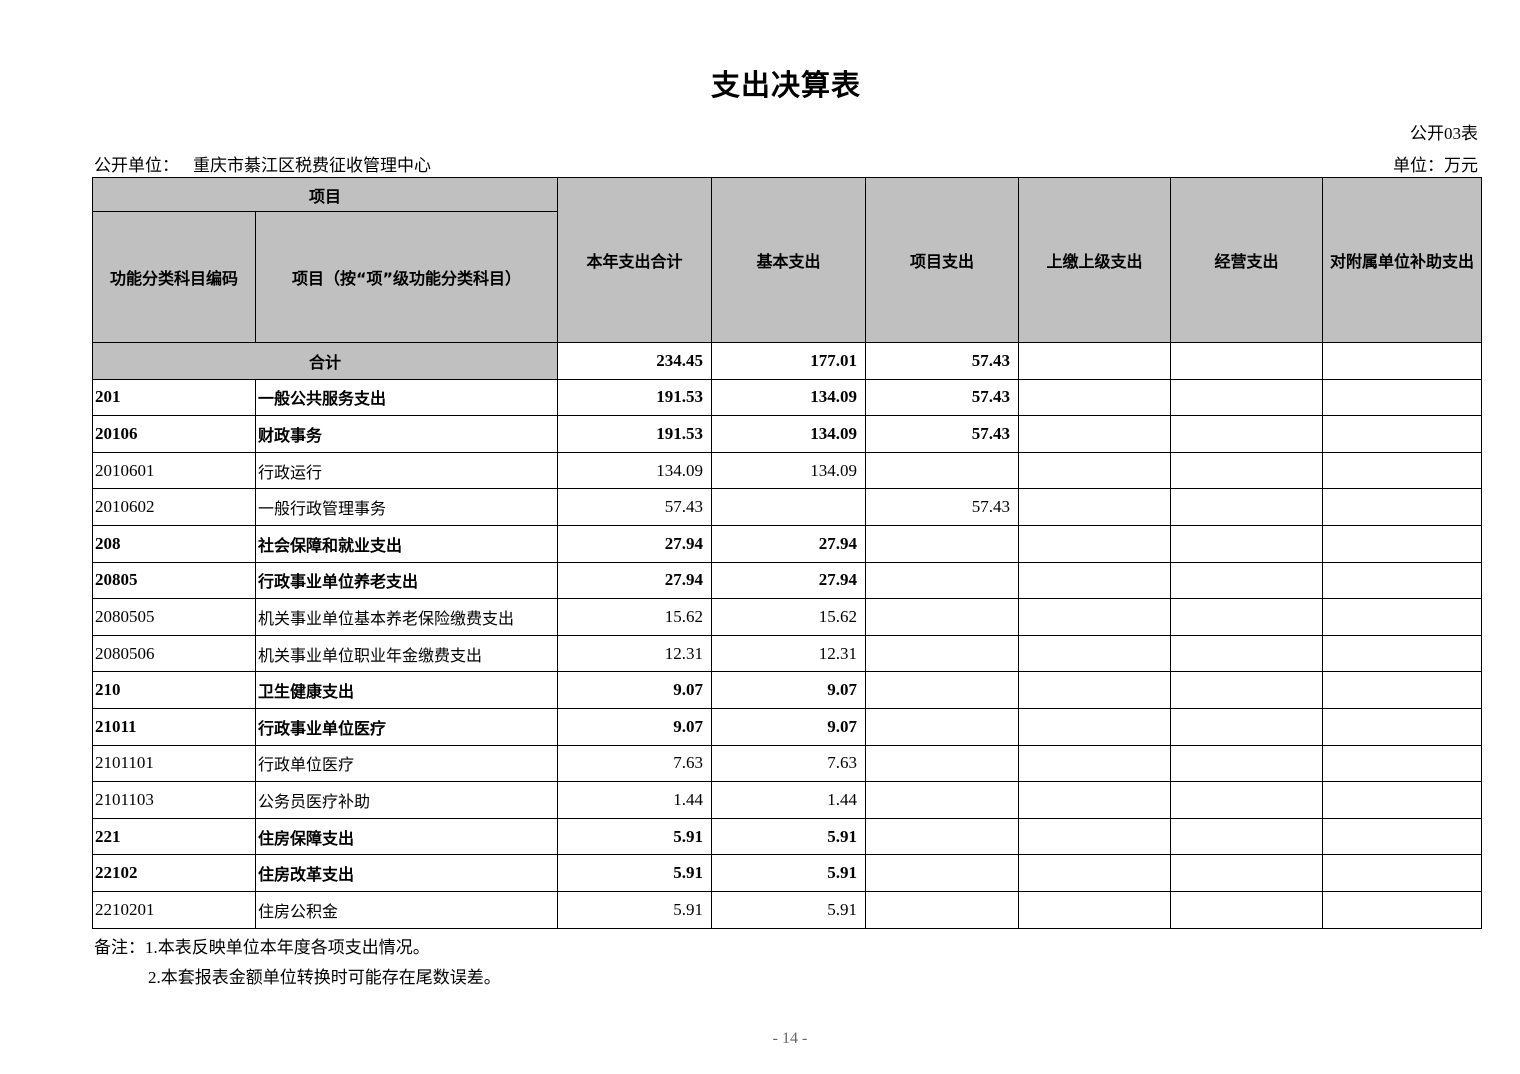 The width and height of the screenshot is (1520, 1074). I want to click on total-cell: 177.01, so click(789, 361).